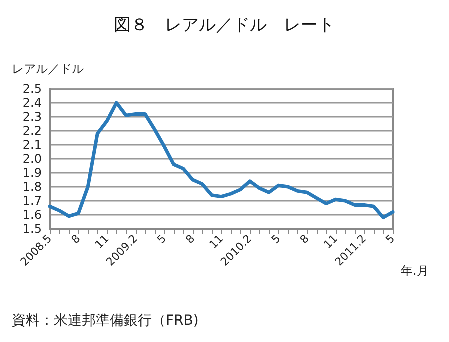  Describe the element at coordinates (32, 159) in the screenshot. I see `y-tick-label: 2.0` at that location.